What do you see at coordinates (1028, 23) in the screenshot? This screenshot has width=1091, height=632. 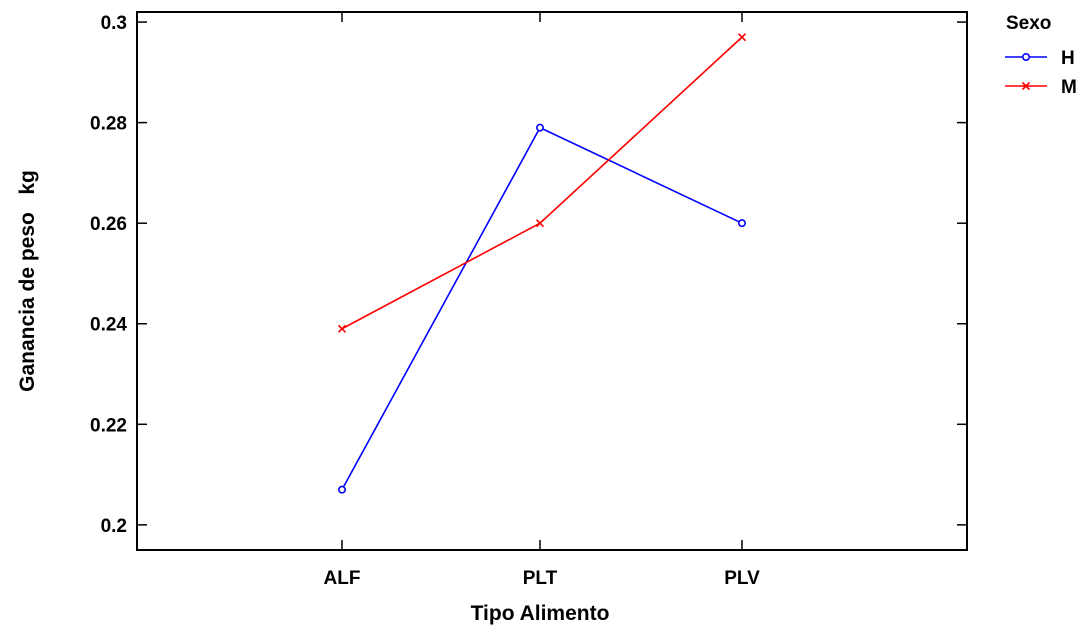 I see `legend-title: Sexo` at bounding box center [1028, 23].